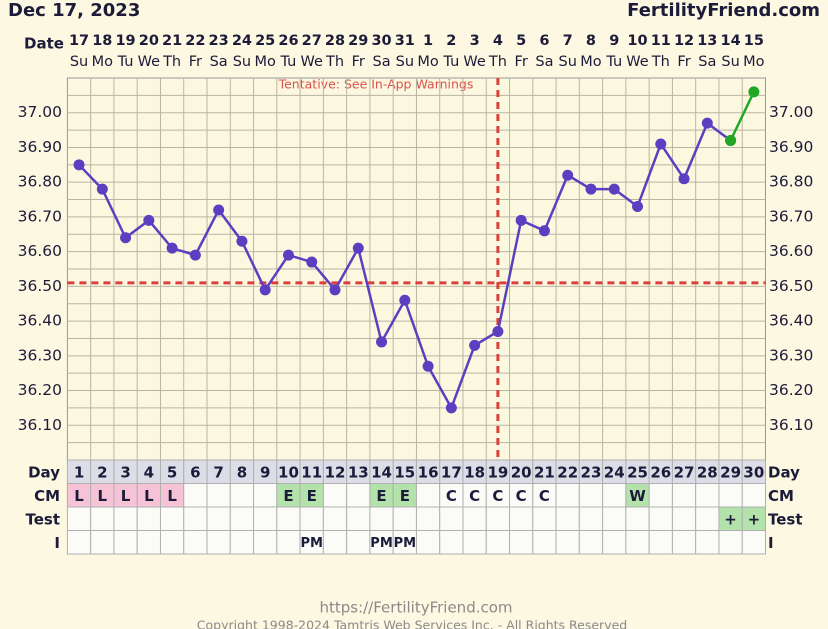  I want to click on y-tick-label: 36.80, so click(40, 182).